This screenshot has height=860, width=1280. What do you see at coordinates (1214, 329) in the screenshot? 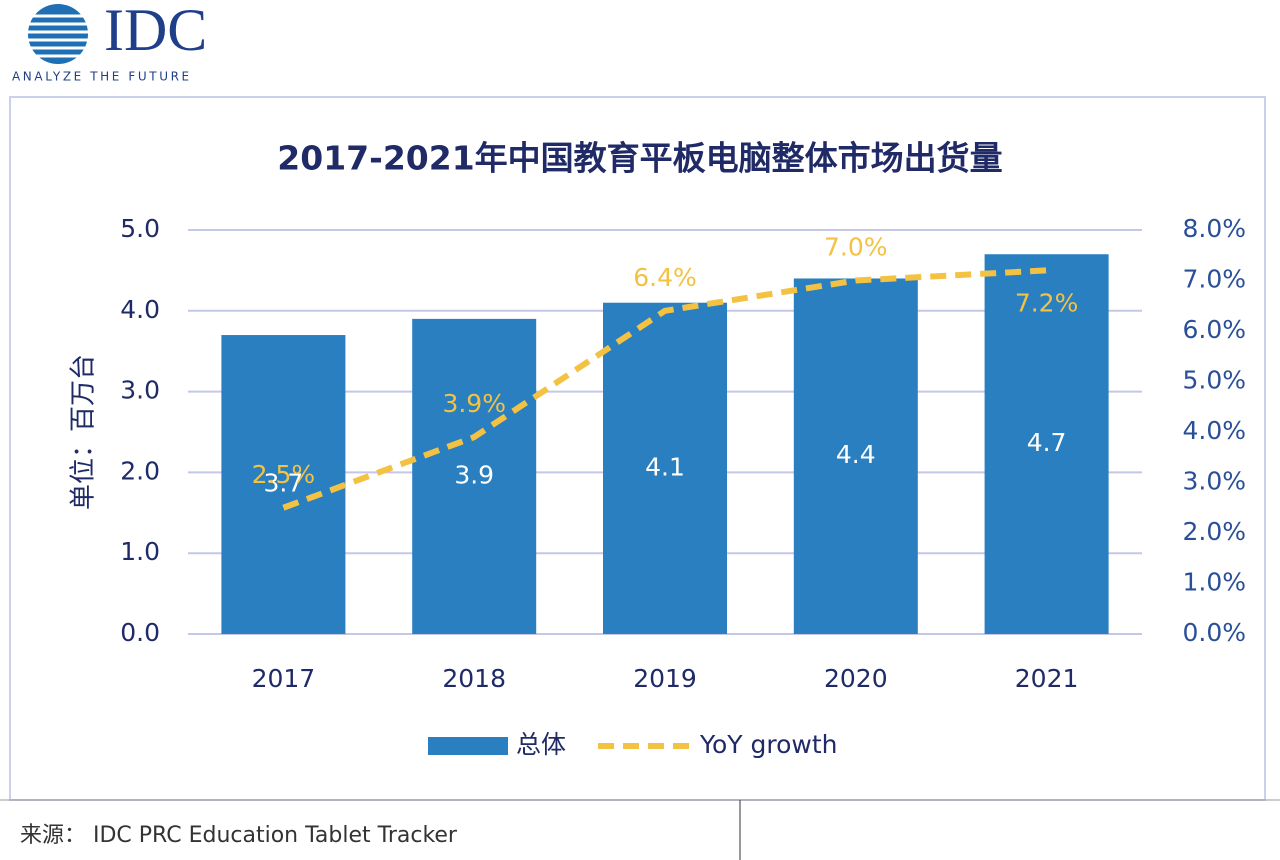
I see `y2-tick-label: 6.0%` at bounding box center [1214, 329].